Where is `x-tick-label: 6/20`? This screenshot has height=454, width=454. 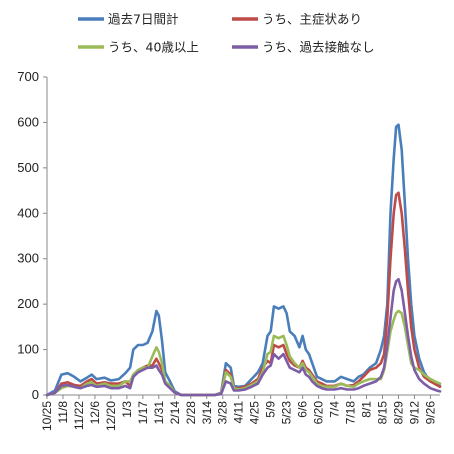 x-tick-label: 6/20 is located at coordinates (319, 413).